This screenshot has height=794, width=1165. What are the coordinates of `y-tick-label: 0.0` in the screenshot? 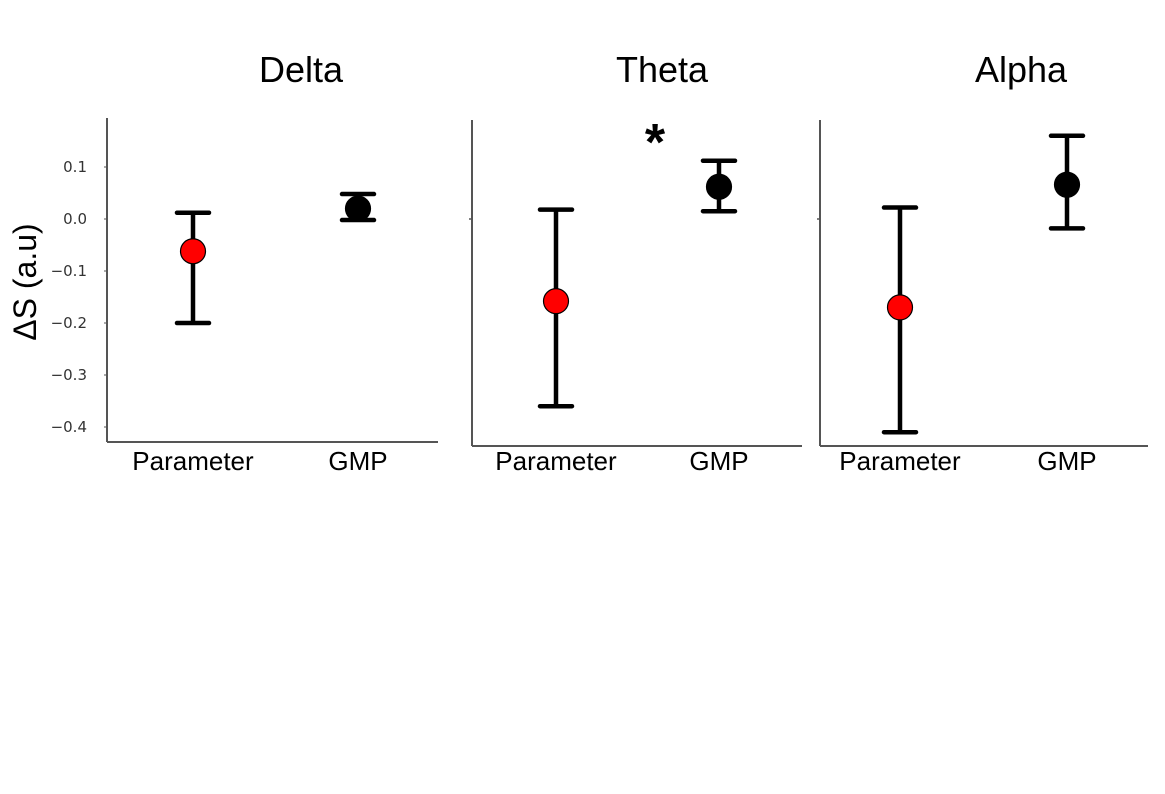 It's located at (75, 219).